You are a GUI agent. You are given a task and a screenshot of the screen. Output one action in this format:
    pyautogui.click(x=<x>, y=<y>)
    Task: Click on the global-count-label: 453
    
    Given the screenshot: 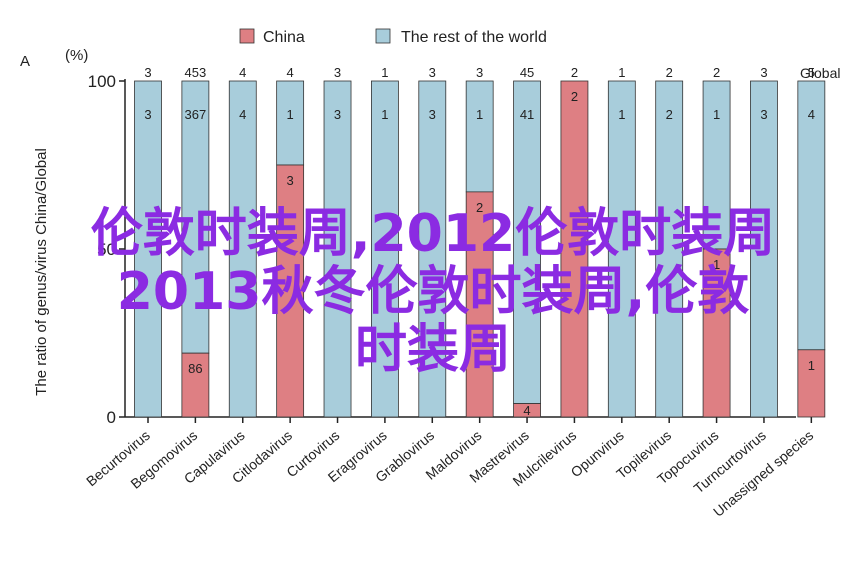 What is the action you would take?
    pyautogui.click(x=196, y=72)
    